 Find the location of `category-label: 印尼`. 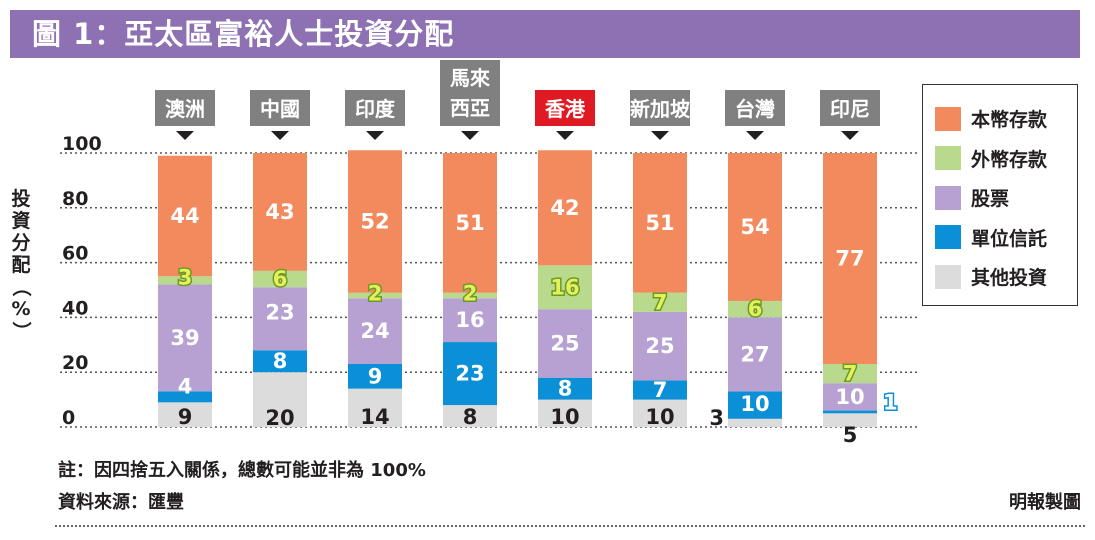

category-label: 印尼 is located at coordinates (850, 109).